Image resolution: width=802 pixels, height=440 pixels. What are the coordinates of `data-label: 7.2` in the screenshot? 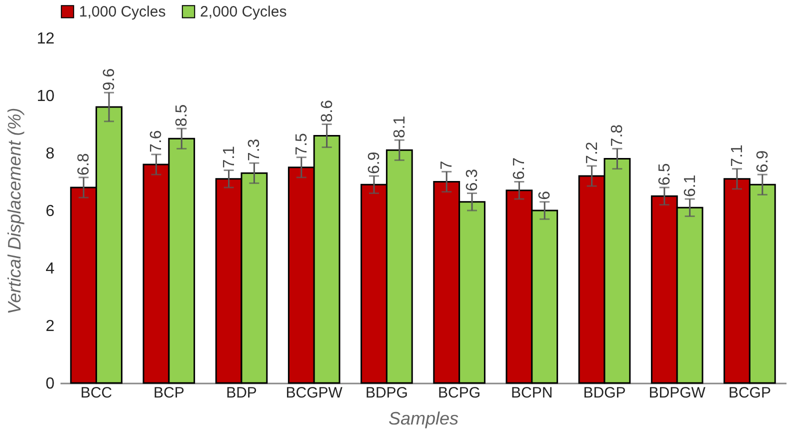 It's located at (592, 153).